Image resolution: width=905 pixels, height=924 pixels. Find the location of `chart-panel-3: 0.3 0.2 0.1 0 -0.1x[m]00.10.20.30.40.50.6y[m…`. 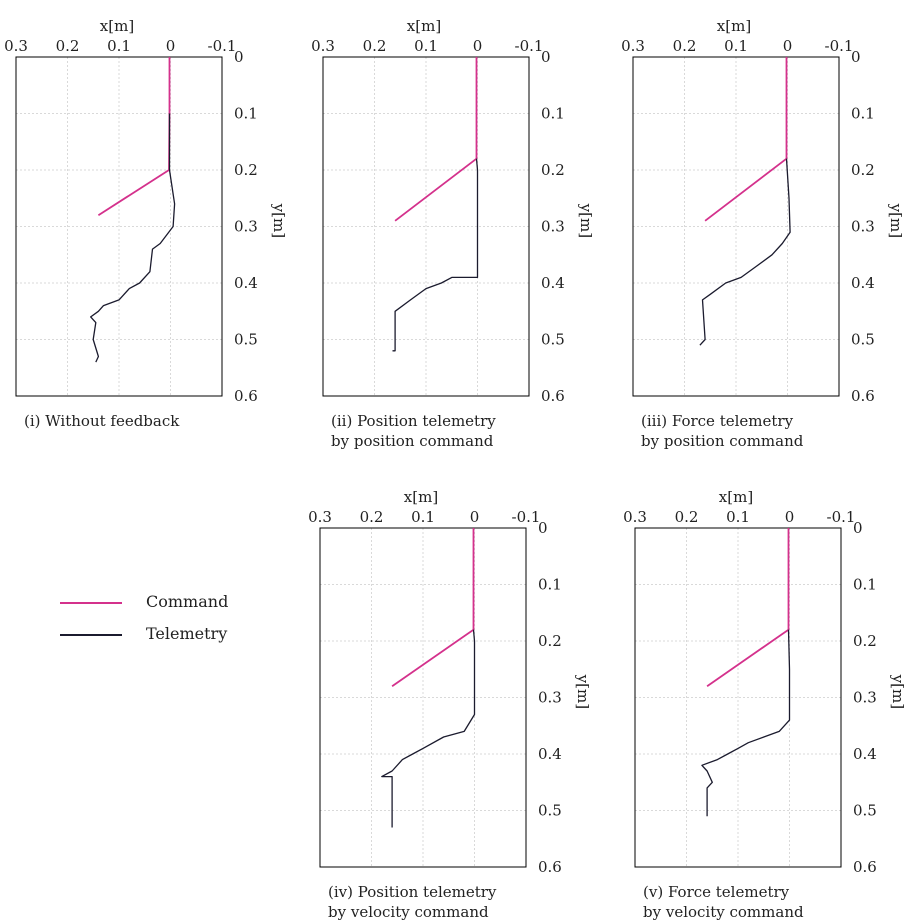

chart-panel-3: 0.3 0.2 0.1 0 -0.1x[m]00.10.20.30.40.50.6y[m… is located at coordinates (763, 233).